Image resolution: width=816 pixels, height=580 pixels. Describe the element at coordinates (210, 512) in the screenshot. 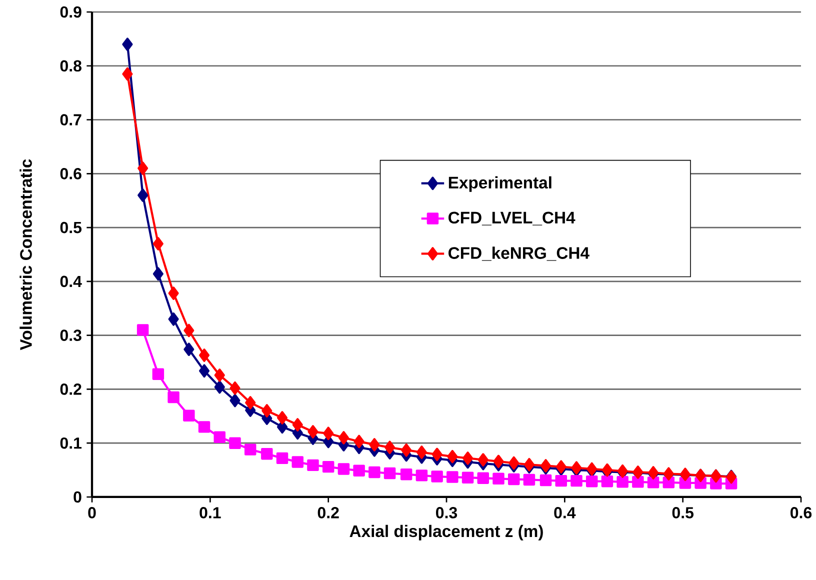

I see `x-tick-label: 0.1` at that location.